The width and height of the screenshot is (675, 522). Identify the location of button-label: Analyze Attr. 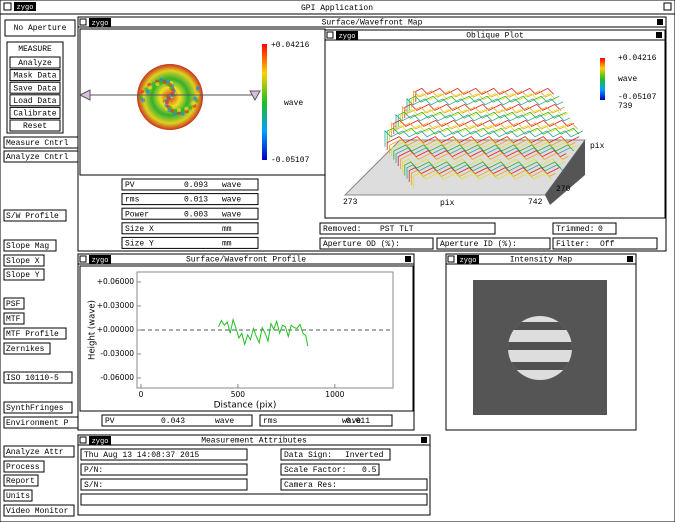
(35, 452).